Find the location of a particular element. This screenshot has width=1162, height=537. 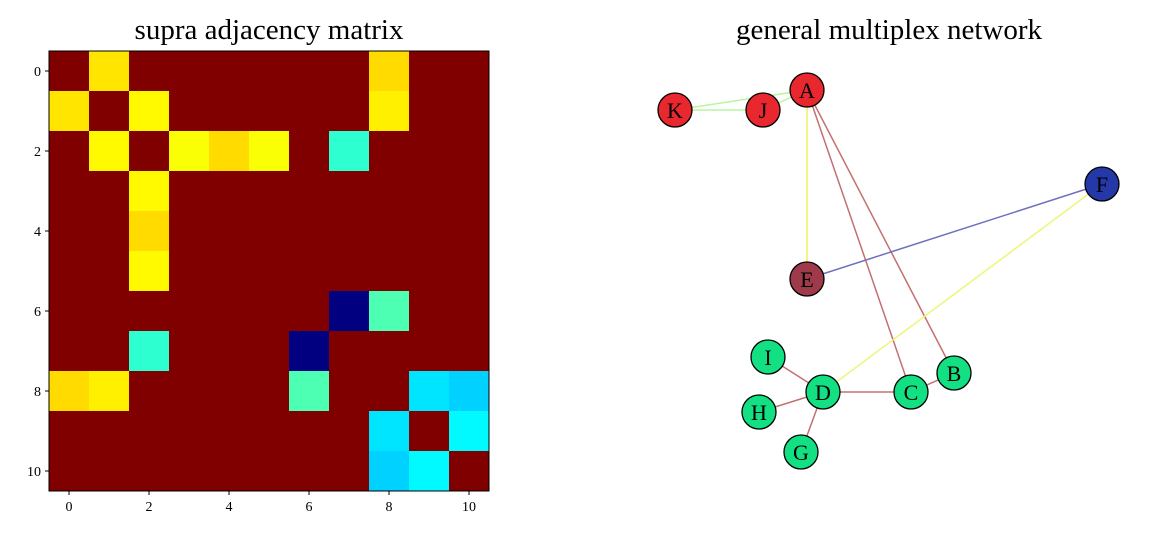

node-D: D is located at coordinates (823, 392).